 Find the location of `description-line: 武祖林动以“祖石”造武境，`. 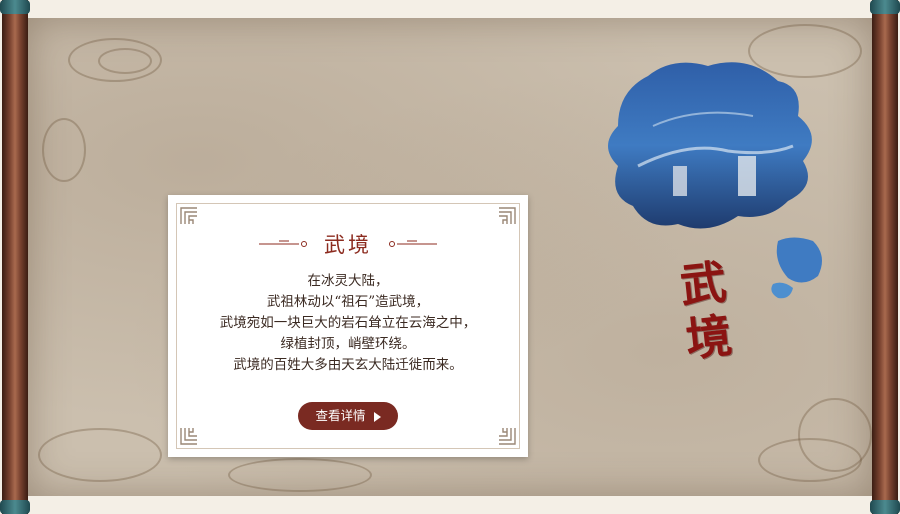

description-line: 武祖林动以“祖石”造武境， is located at coordinates (348, 302).